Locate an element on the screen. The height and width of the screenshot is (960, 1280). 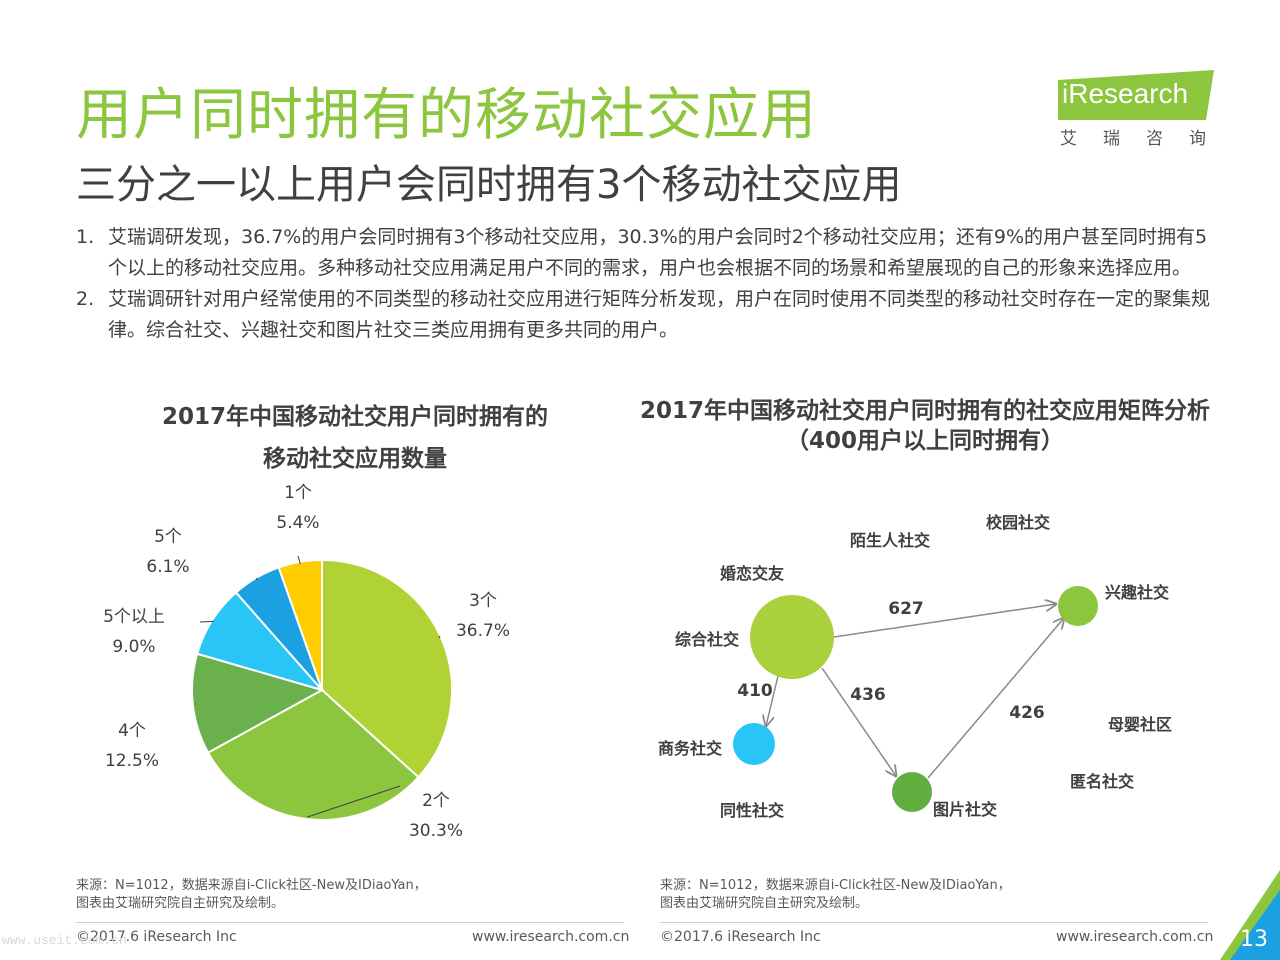
pie-slice-value: 30.3% is located at coordinates (436, 831).